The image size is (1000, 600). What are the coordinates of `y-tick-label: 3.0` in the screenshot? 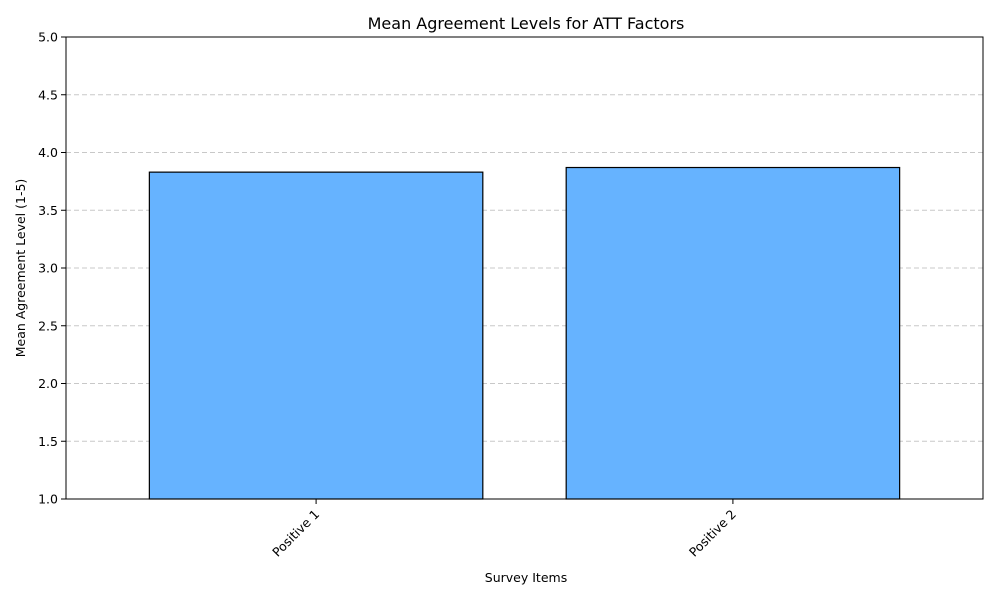 It's located at (48, 268).